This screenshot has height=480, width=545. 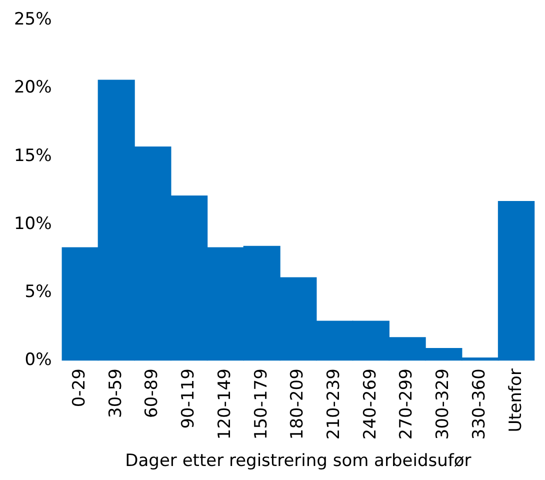 What do you see at coordinates (38, 292) in the screenshot?
I see `y-tick-label: 5%` at bounding box center [38, 292].